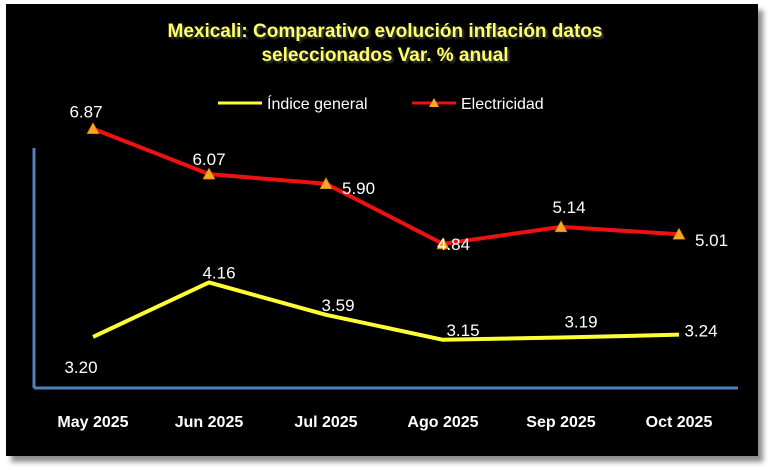 Image resolution: width=770 pixels, height=470 pixels. What do you see at coordinates (434, 102) in the screenshot?
I see `legend-marker-electricidad` at bounding box center [434, 102].